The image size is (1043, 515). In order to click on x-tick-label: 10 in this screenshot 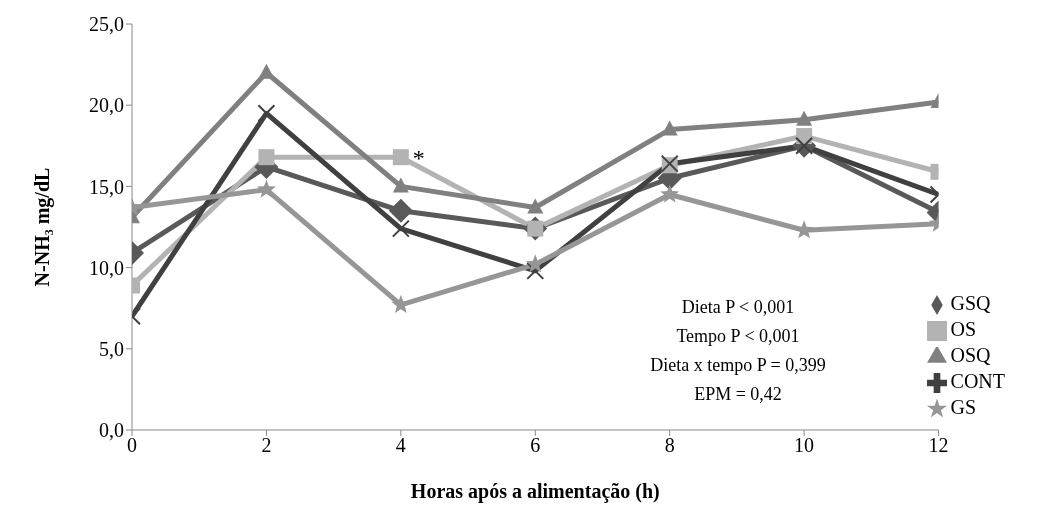, I will do `click(804, 445)`.